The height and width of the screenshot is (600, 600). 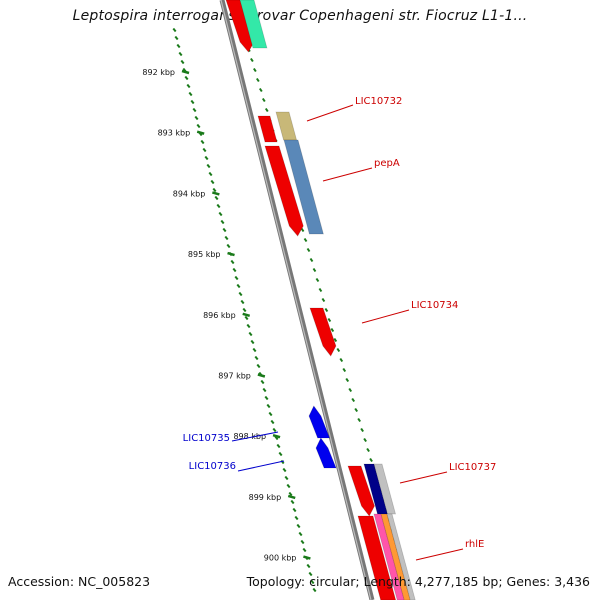 What do you see at coordinates (265, 497) in the screenshot?
I see `kbp-tick-label: 899 kbp` at bounding box center [265, 497].